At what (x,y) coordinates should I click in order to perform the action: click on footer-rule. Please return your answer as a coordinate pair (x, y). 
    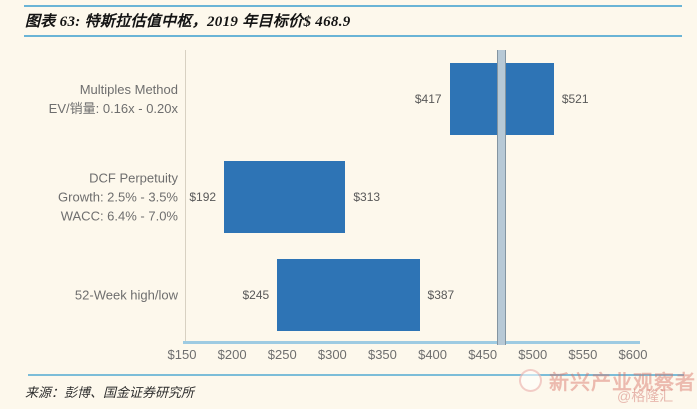
    Looking at the image, I should click on (356, 375).